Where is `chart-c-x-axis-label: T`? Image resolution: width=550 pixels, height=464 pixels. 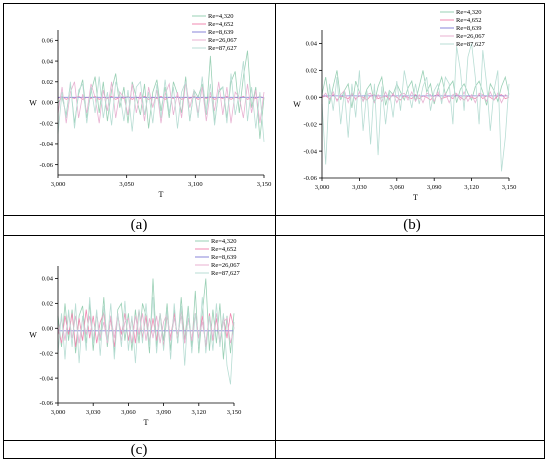
chart-c-x-axis-label: T is located at coordinates (146, 422).